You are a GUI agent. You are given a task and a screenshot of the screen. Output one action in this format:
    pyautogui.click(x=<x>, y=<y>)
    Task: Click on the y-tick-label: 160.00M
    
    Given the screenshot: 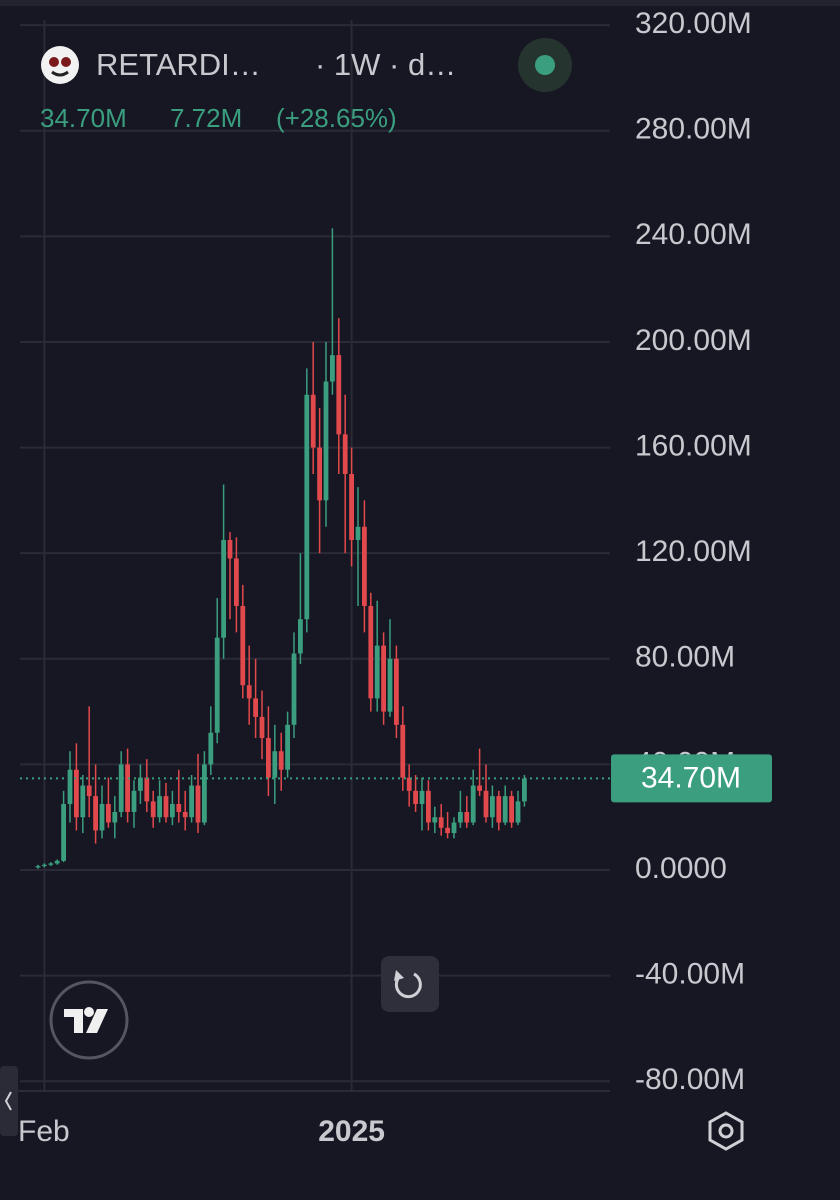 What is the action you would take?
    pyautogui.click(x=693, y=445)
    